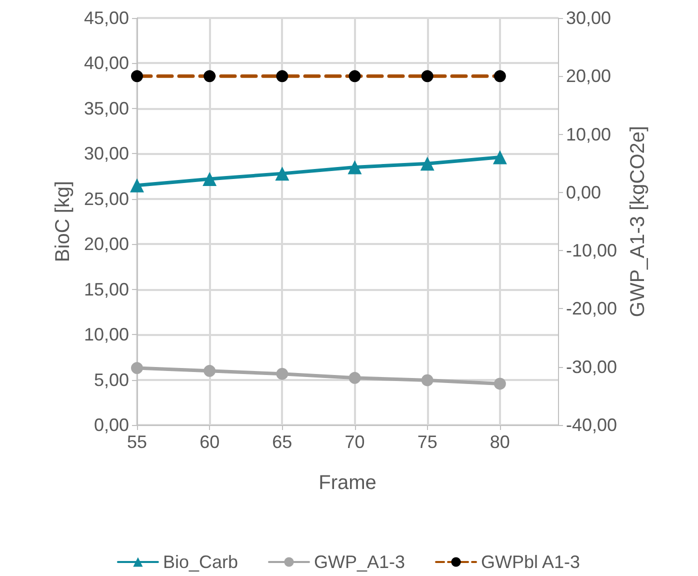  Describe the element at coordinates (200, 562) in the screenshot. I see `legend-label: Bio_Carb` at that location.